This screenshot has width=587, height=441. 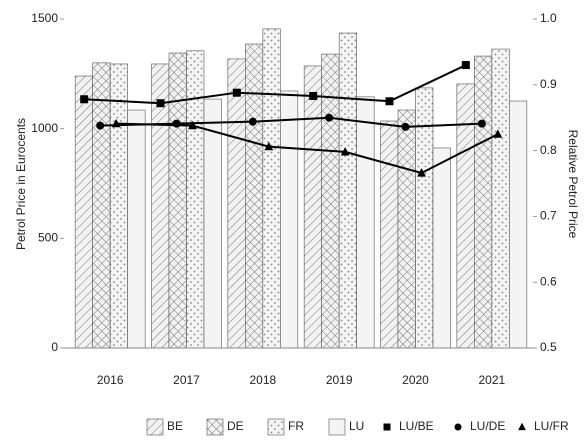 I want to click on y-tick-label: 1000, so click(x=44, y=128).